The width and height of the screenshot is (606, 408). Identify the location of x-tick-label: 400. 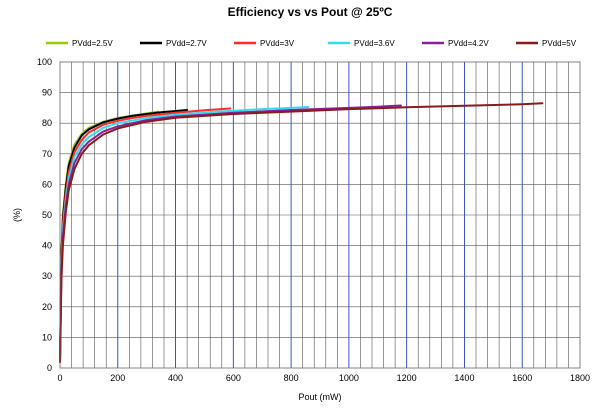
(175, 378).